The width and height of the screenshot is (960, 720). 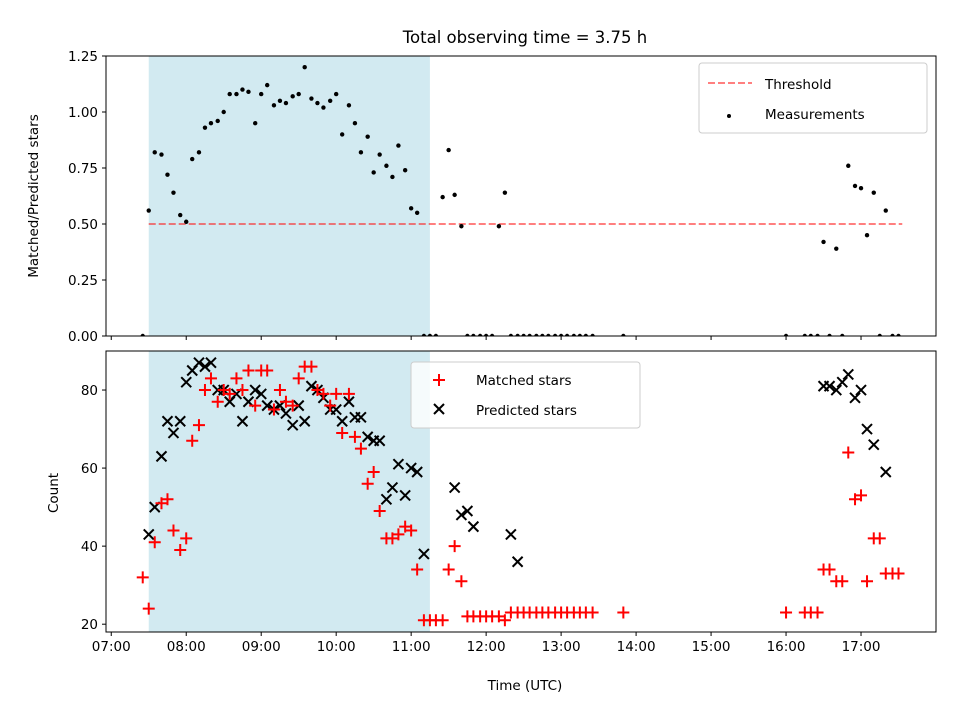 I want to click on legend-measurements-label: Measurements, so click(x=815, y=115).